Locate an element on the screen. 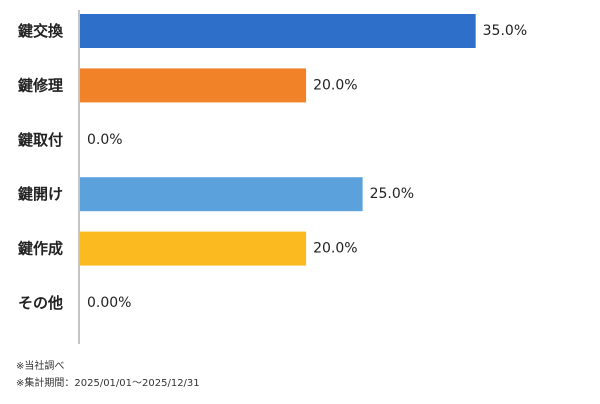 This screenshot has width=600, height=404. category-label: その他 is located at coordinates (40, 303).